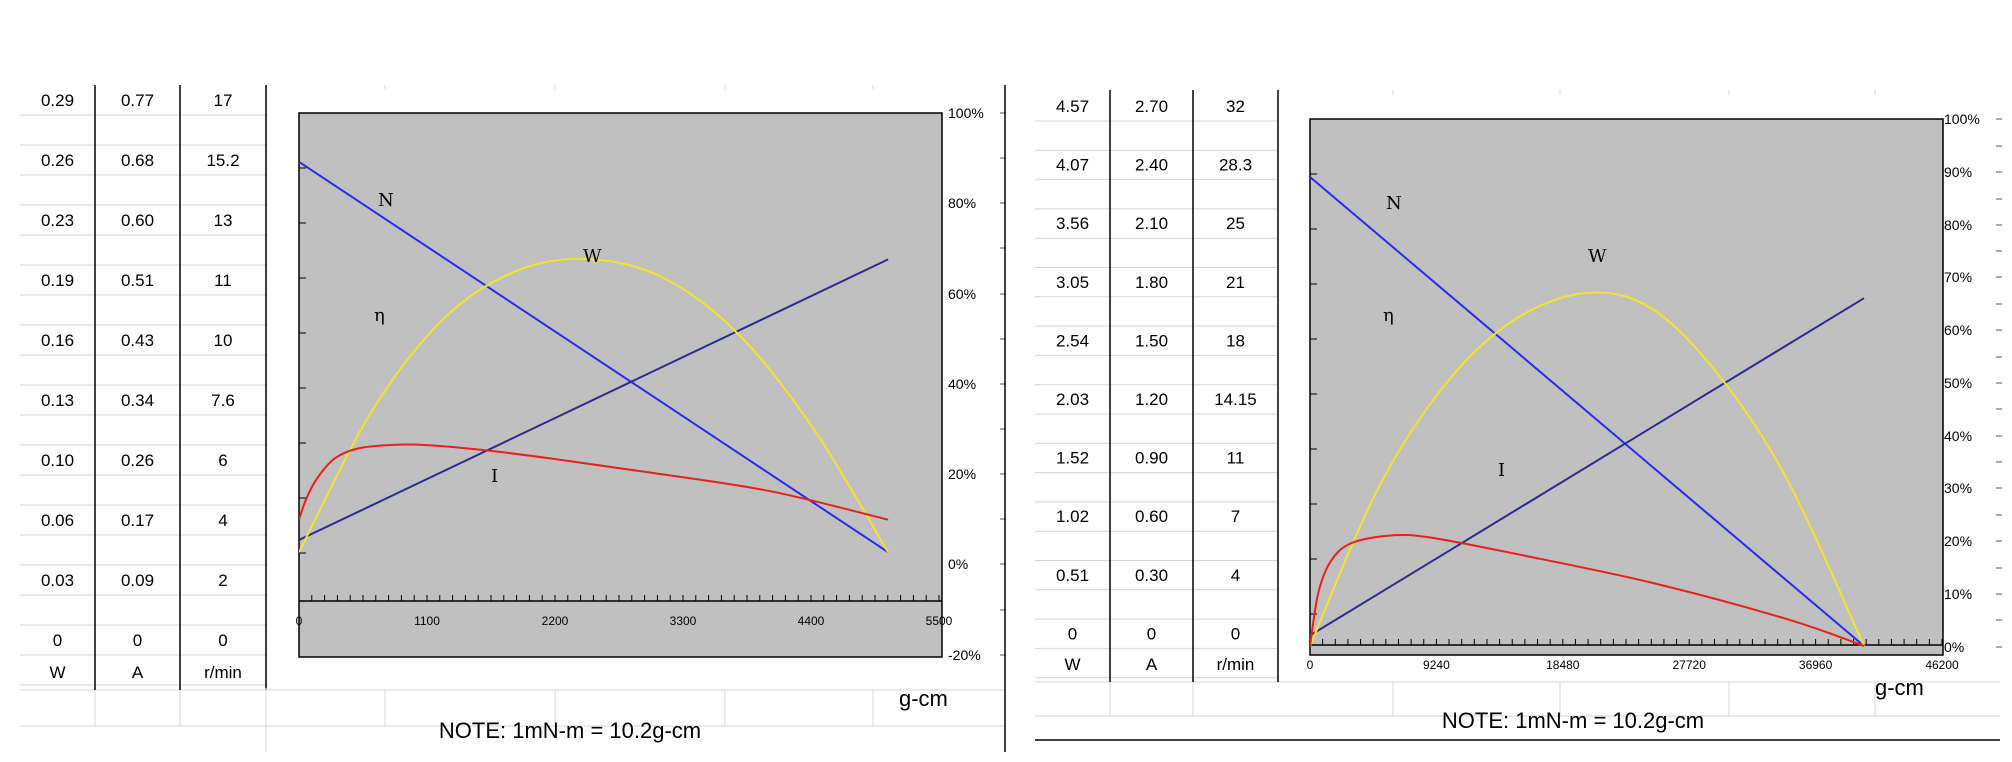 This screenshot has height=762, width=2012. What do you see at coordinates (222, 160) in the screenshot?
I see `table-cell: 15.2` at bounding box center [222, 160].